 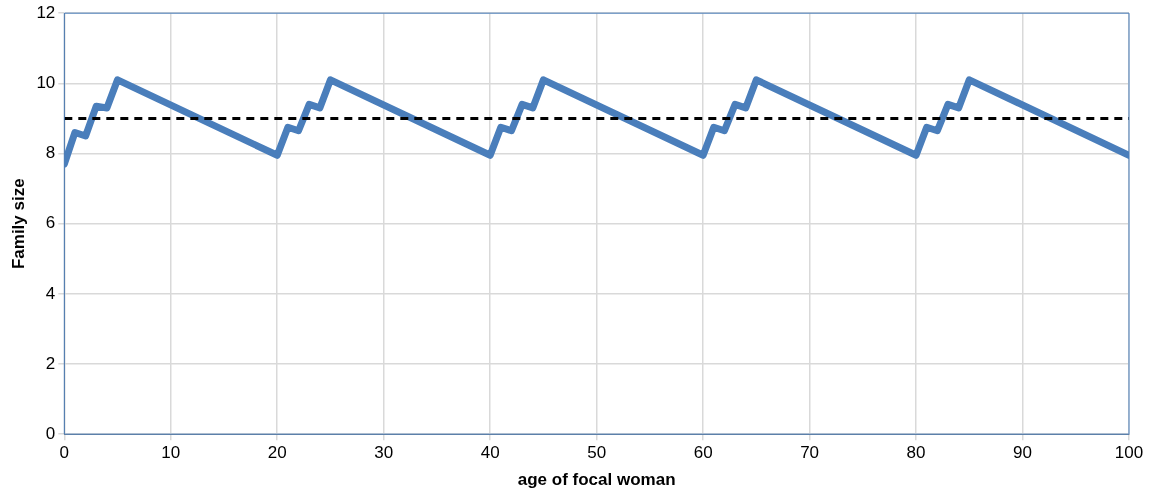 I want to click on y-tick-label: 2, so click(x=50, y=363).